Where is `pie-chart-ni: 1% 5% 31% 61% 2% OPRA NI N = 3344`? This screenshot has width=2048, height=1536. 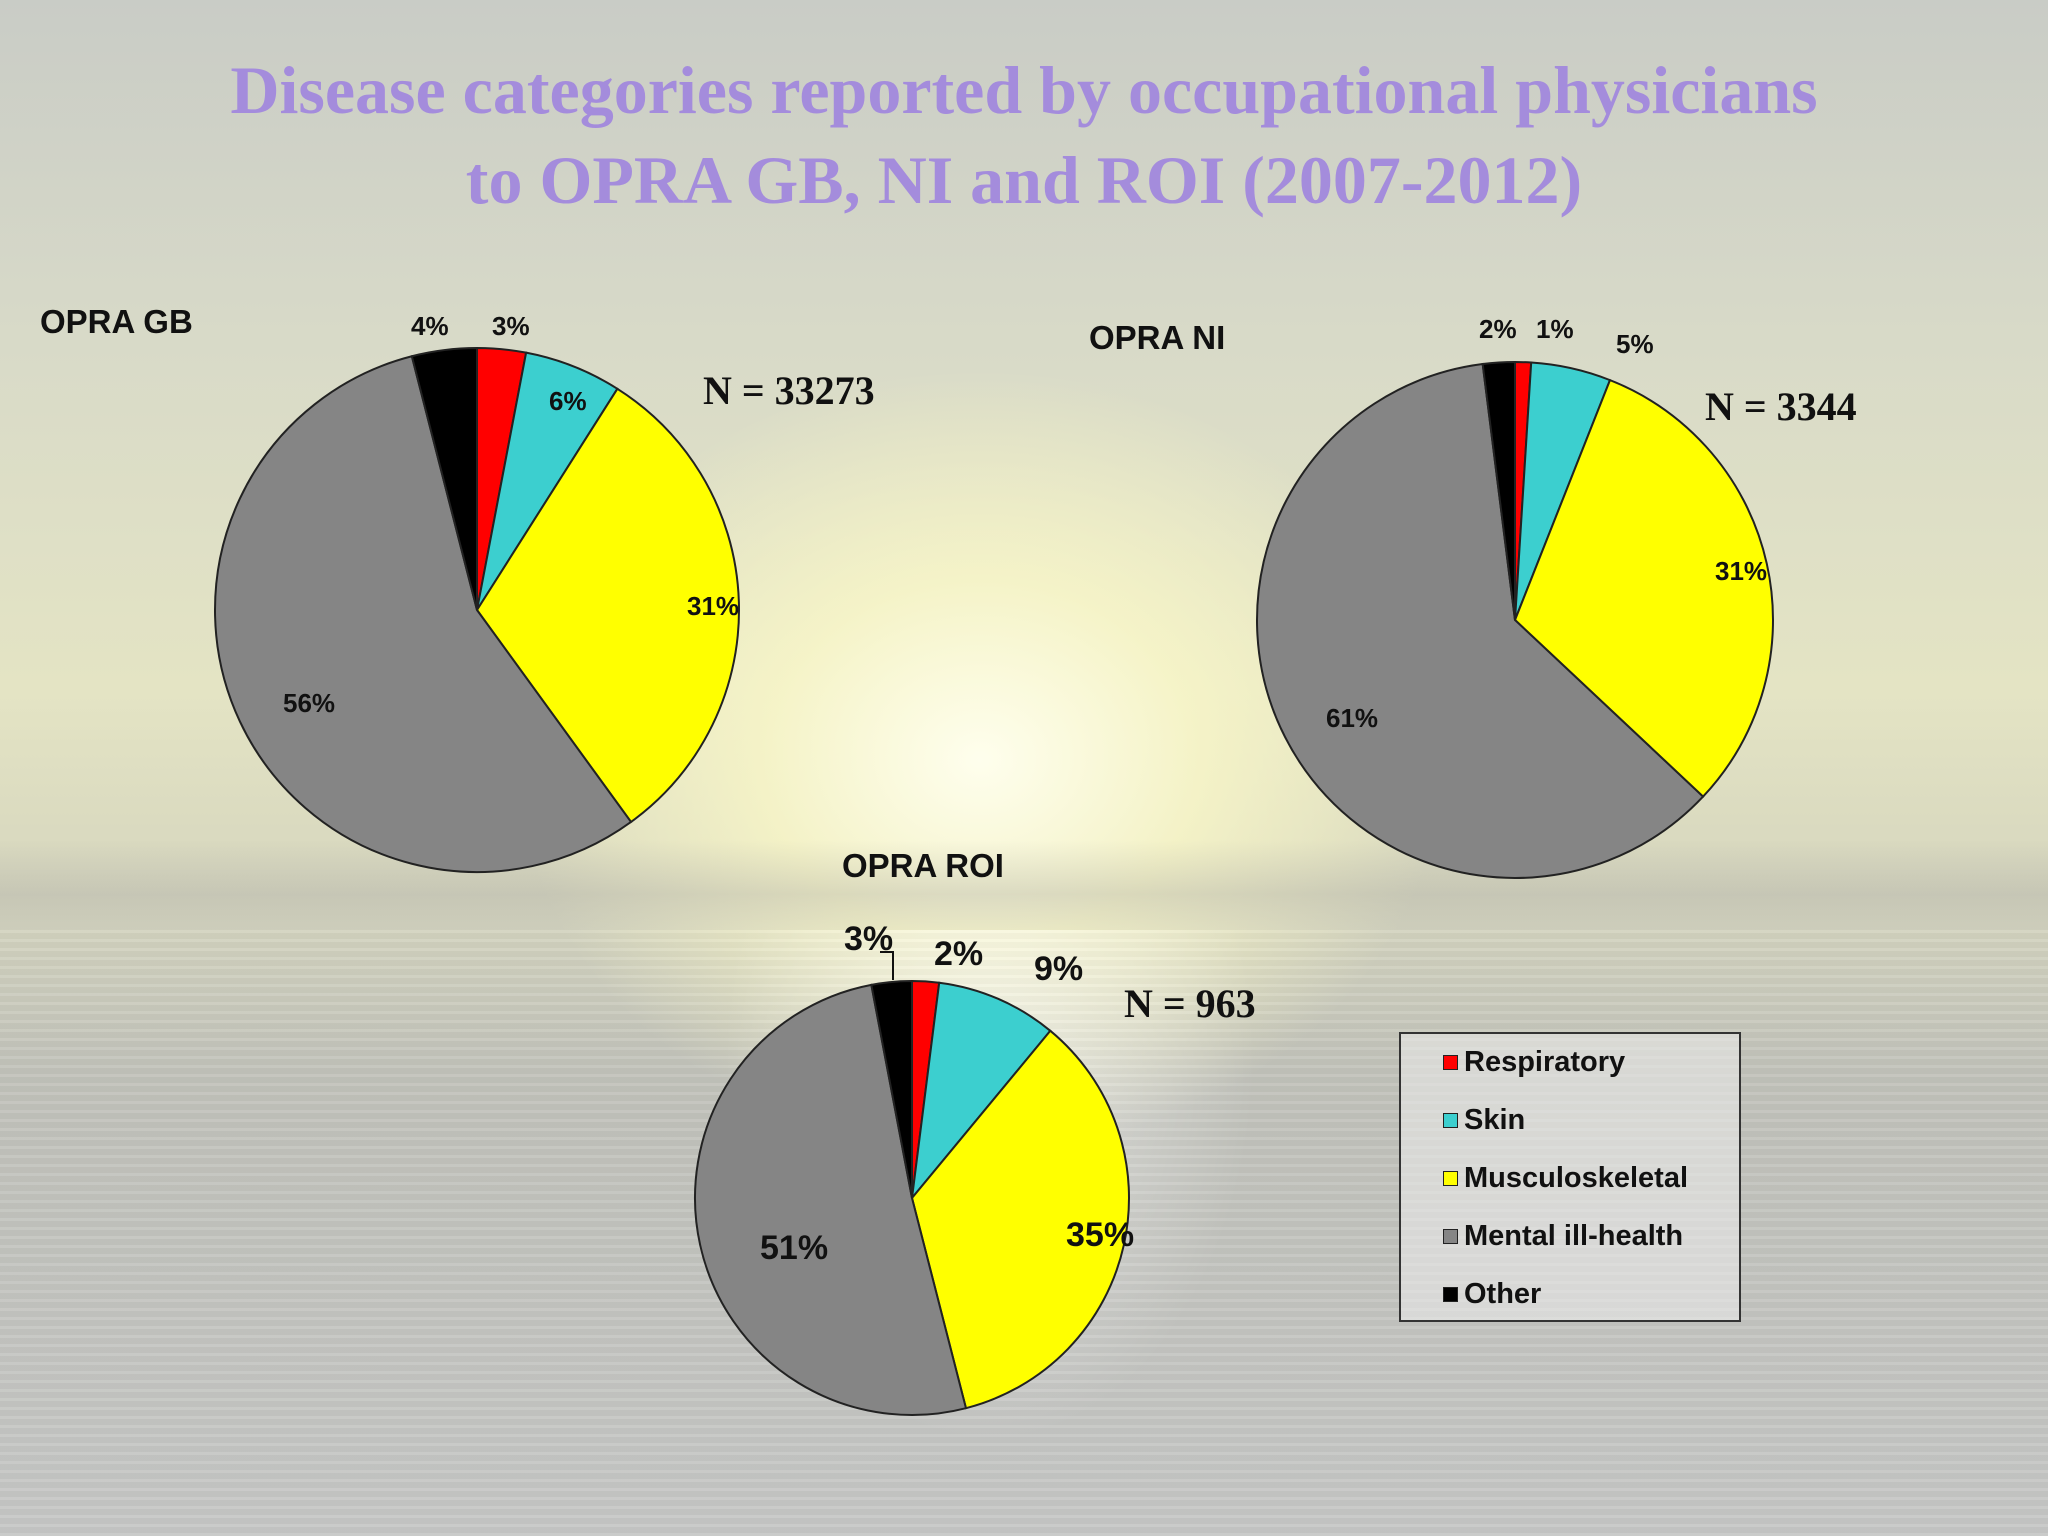 pie-chart-ni: 1% 5% 31% 61% 2% OPRA NI N = 3344 is located at coordinates (1473, 596).